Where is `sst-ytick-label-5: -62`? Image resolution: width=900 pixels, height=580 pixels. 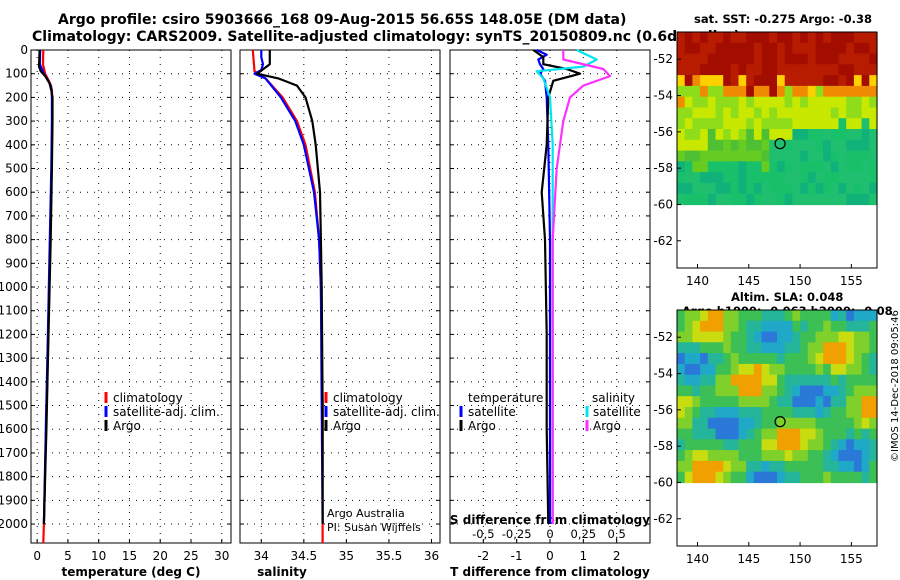 sst-ytick-label-5: -62 is located at coordinates (663, 241).